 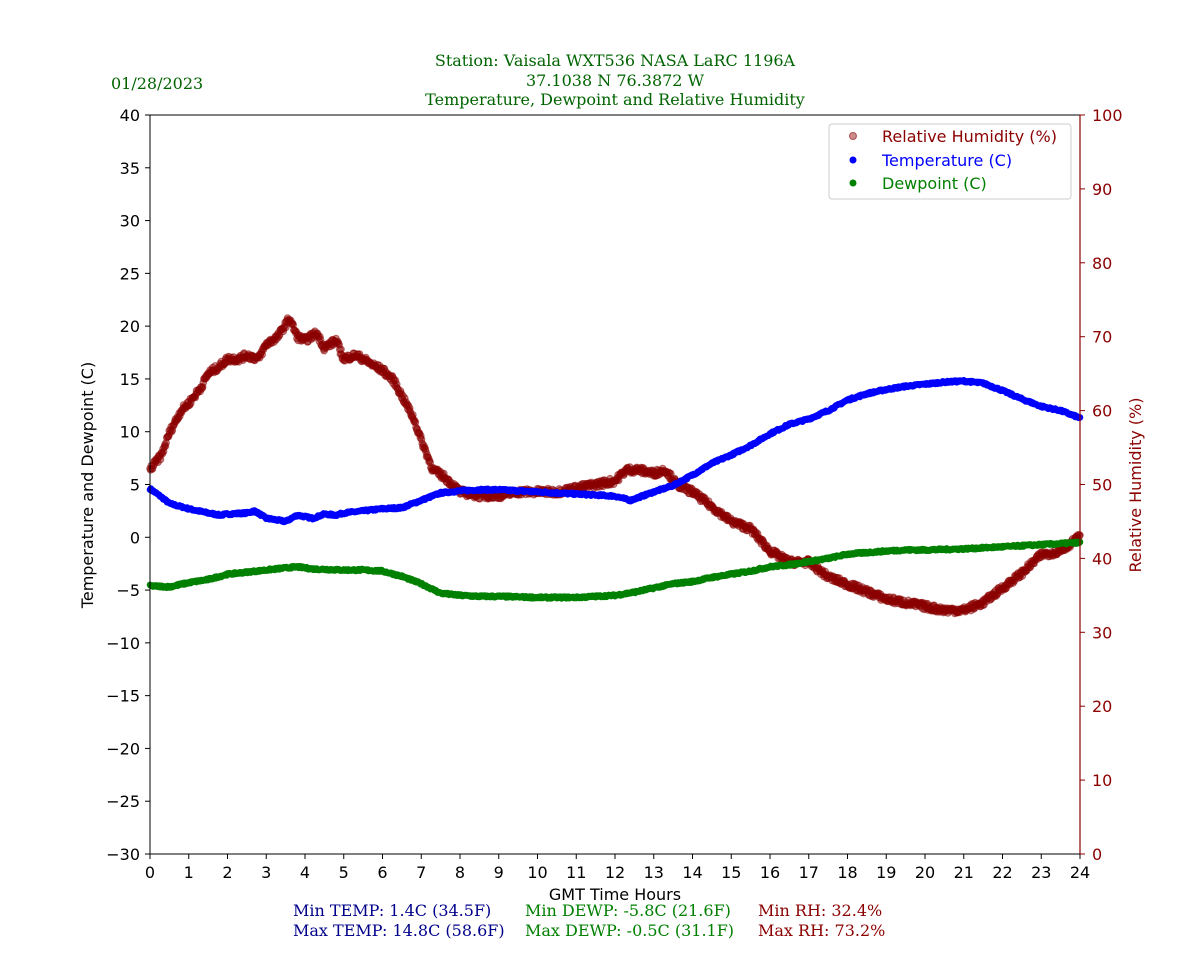 I want to click on y-left-tick-label: 20, so click(x=130, y=326).